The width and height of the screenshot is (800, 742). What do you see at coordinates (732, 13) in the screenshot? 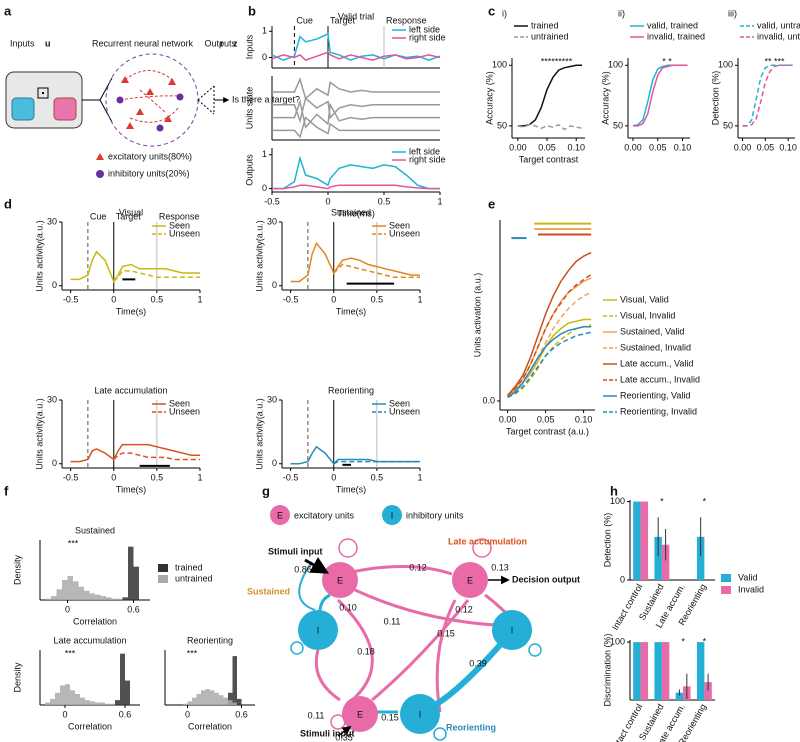
I see `chart-title: iii)` at bounding box center [732, 13].